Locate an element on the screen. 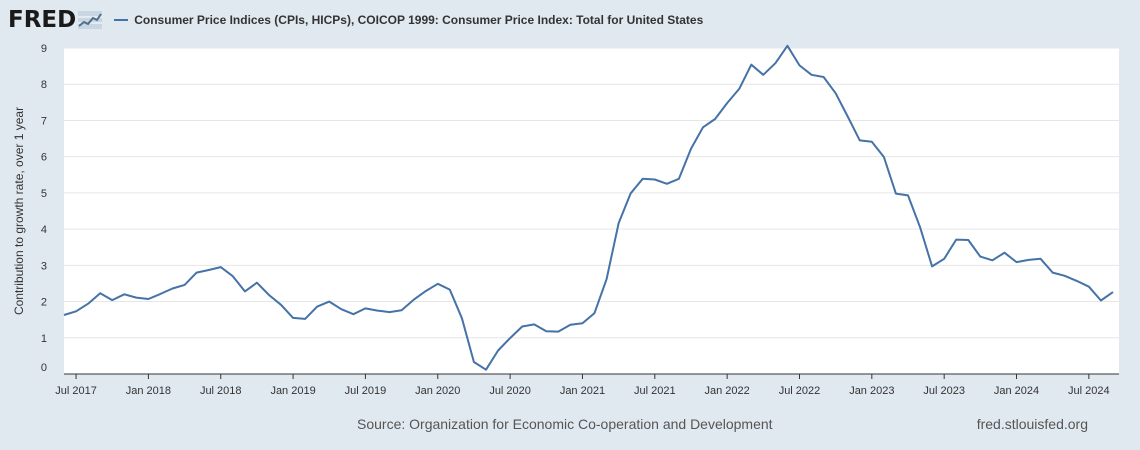  x-tick-label: Jan 2019 is located at coordinates (292, 391).